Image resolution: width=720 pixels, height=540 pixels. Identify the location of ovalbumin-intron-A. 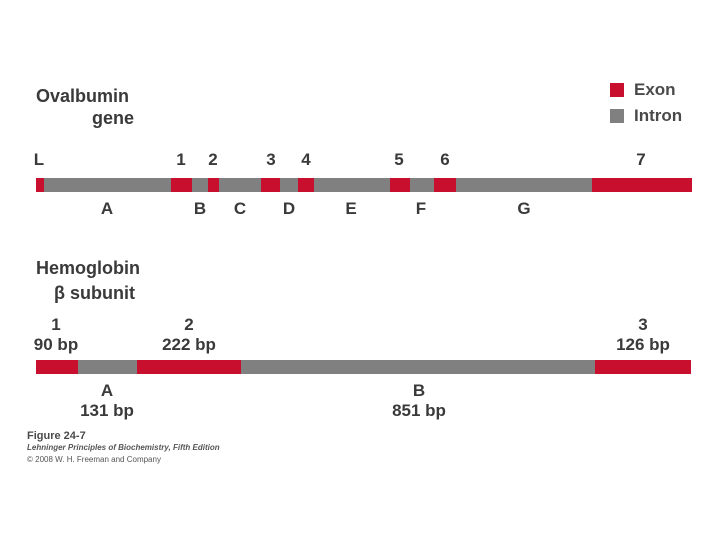
(107, 185).